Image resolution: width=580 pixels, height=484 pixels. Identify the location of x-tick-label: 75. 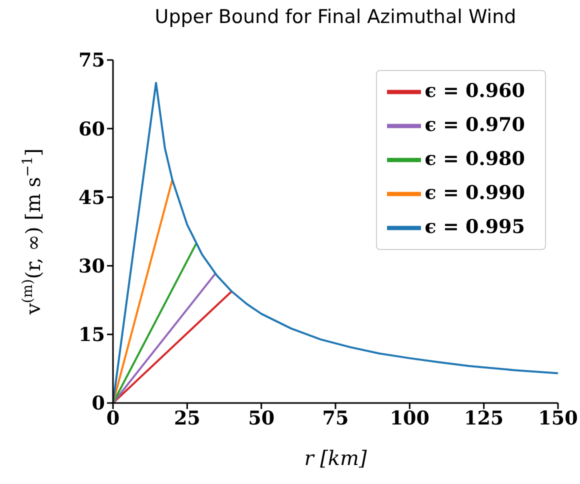
(335, 418).